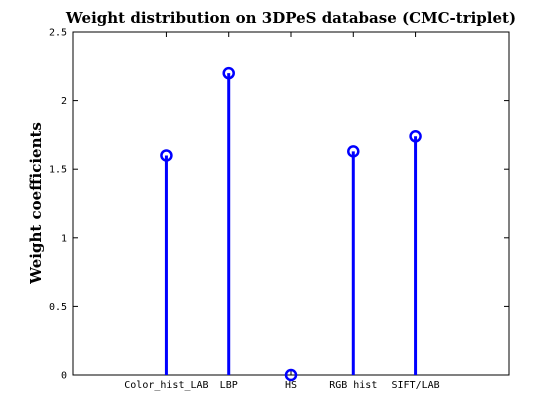 The height and width of the screenshot is (420, 560). What do you see at coordinates (291, 385) in the screenshot?
I see `x-tick-label: HS` at bounding box center [291, 385].